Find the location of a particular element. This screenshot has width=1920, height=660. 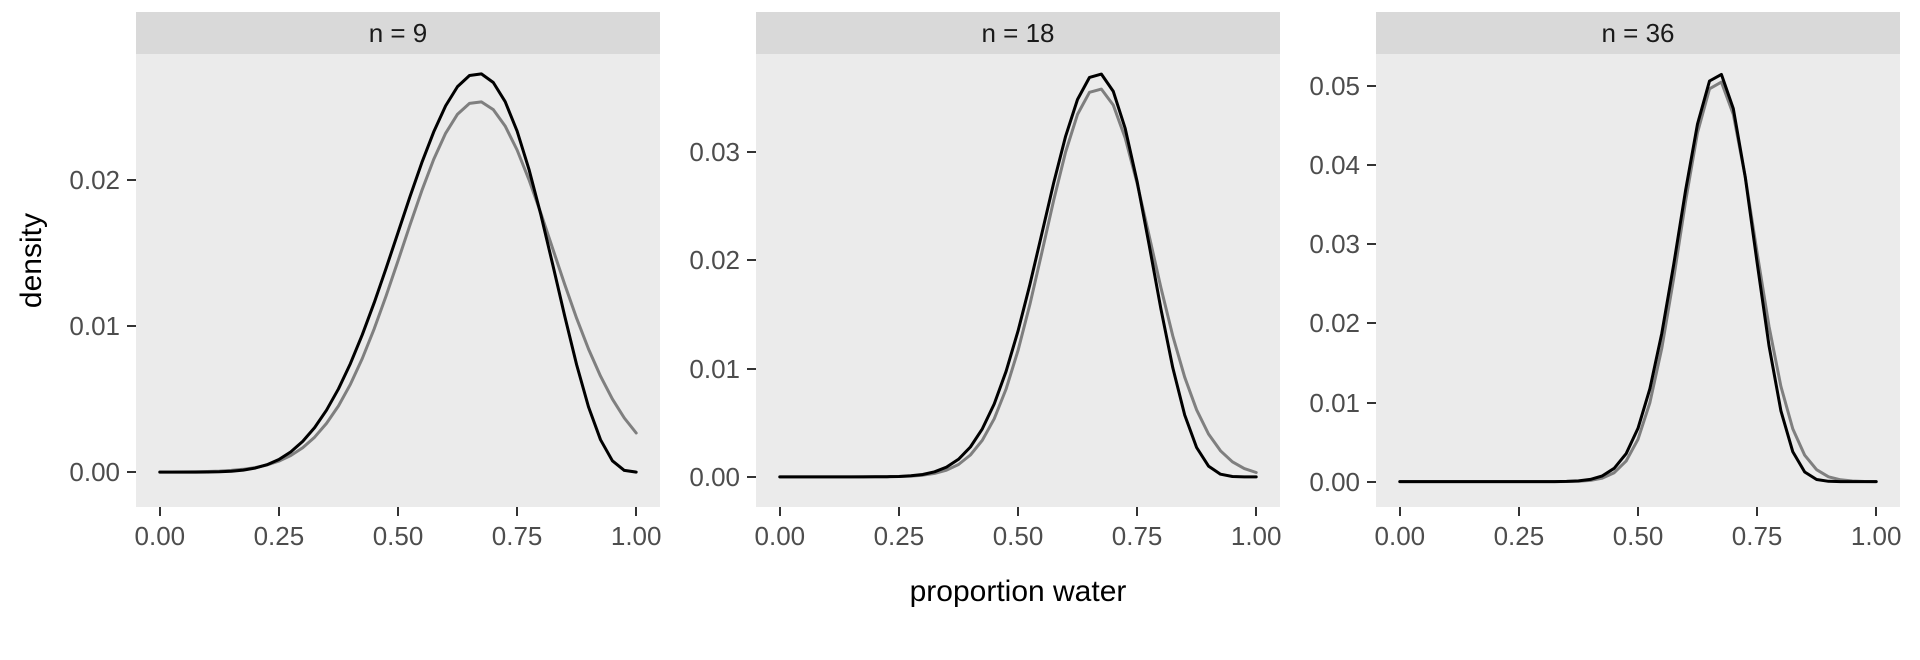

x-axis-n9: 0.00 0.25 0.50 0.75 1.00 is located at coordinates (398, 534).